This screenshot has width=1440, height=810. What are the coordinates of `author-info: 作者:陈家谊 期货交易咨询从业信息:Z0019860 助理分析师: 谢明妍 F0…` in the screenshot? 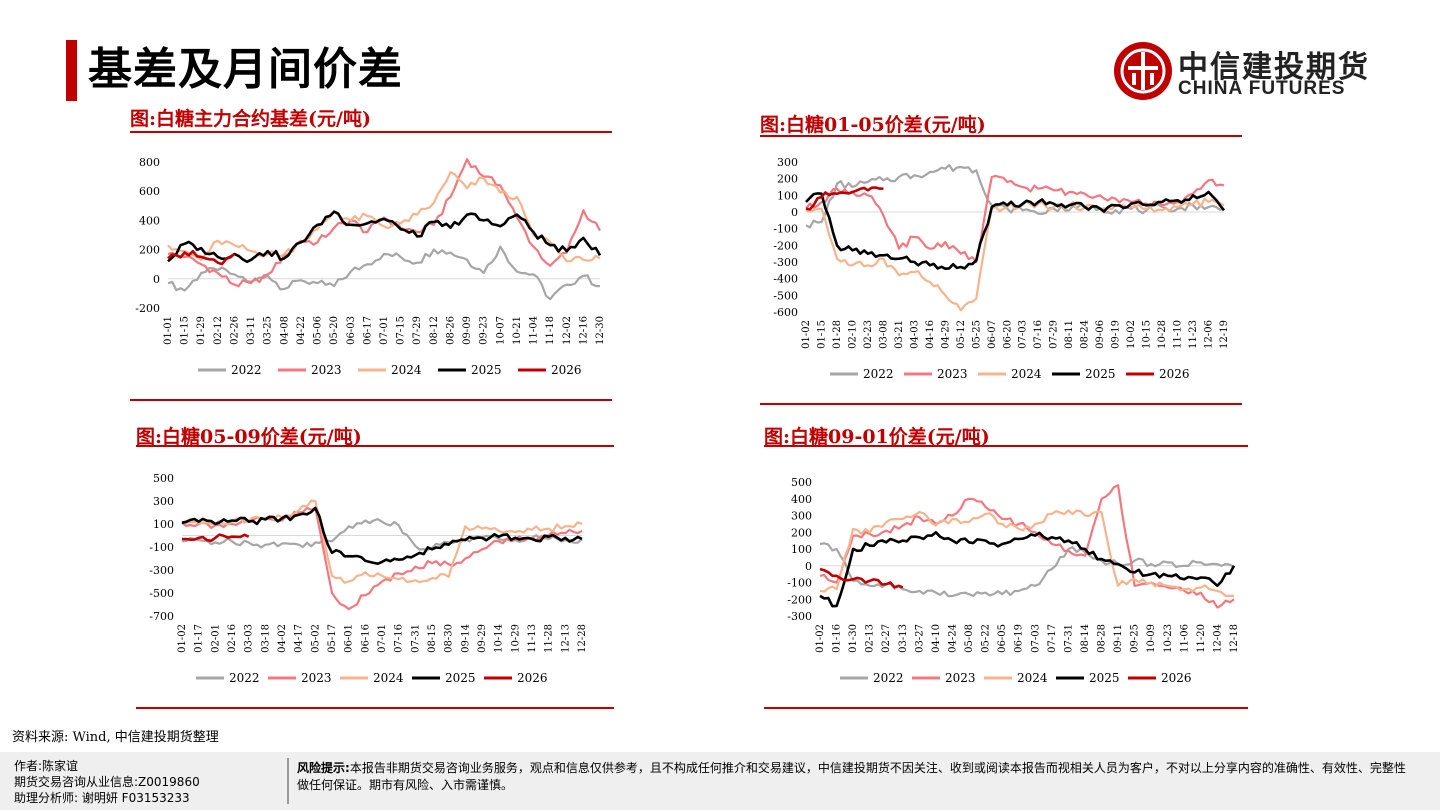 It's located at (107, 782).